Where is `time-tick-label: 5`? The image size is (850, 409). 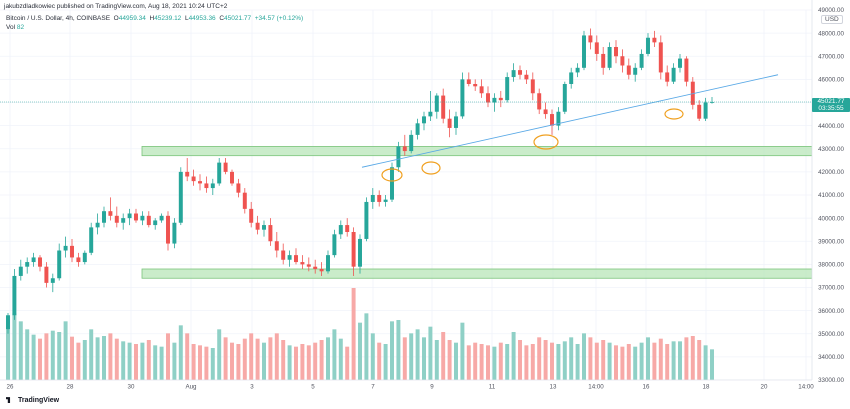 time-tick-label: 5 is located at coordinates (313, 387).